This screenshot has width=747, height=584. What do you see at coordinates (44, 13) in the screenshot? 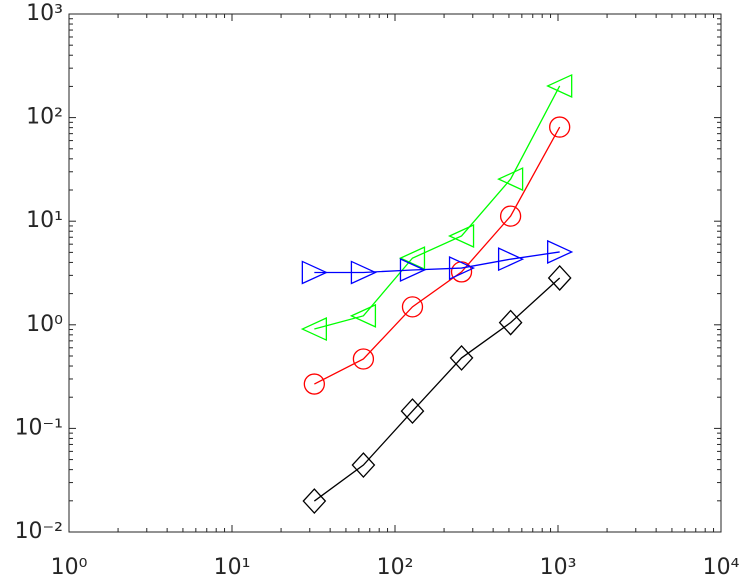
I see `y-tick-label: 10³` at bounding box center [44, 13].